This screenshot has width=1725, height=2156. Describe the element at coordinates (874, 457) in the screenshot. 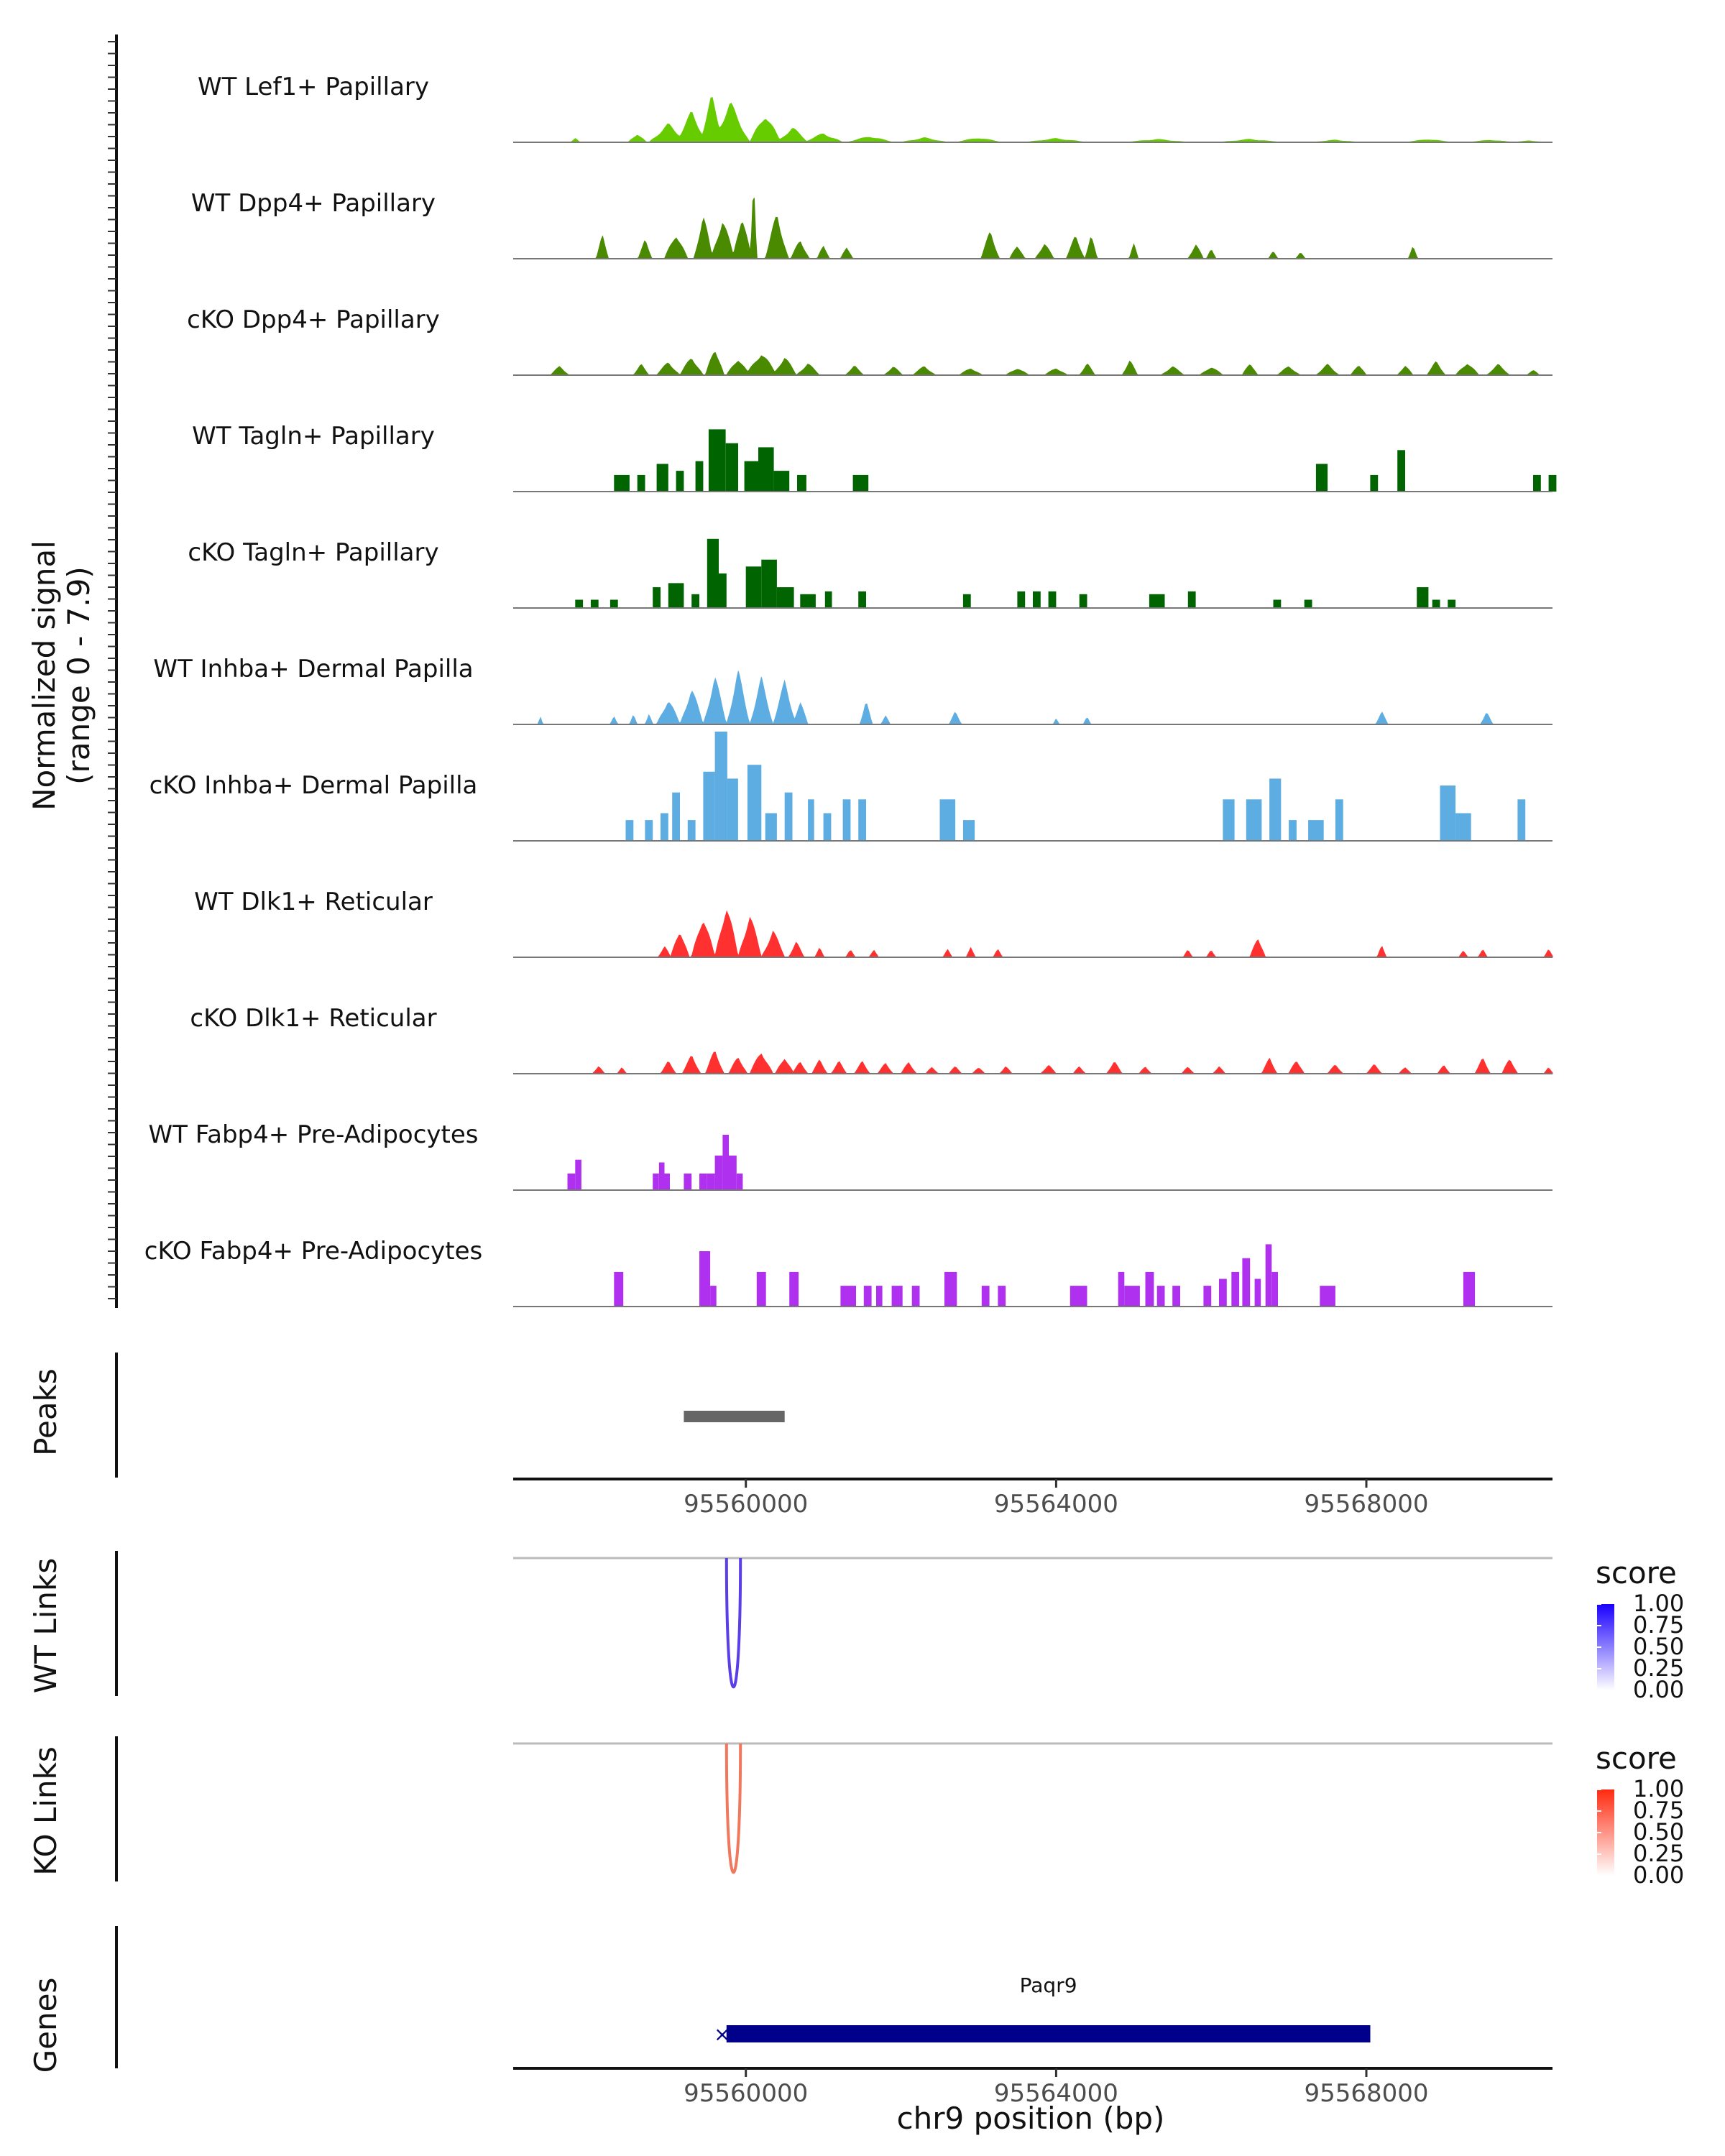

I see `coverage-track: WT Tagln+ Papillary` at that location.